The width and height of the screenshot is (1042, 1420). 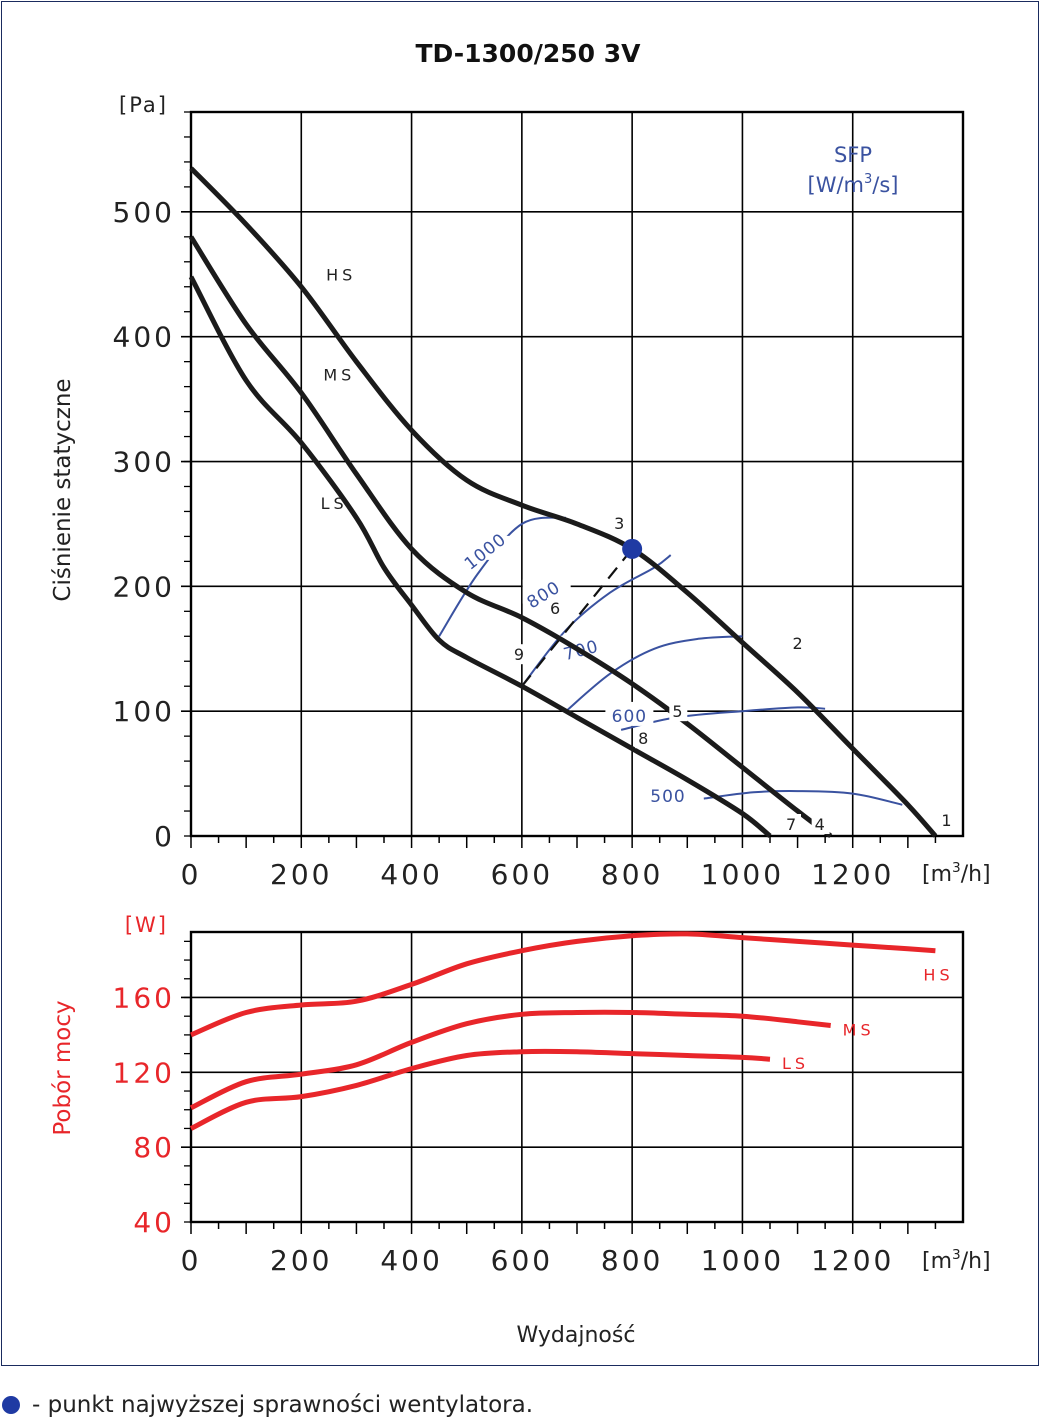 What do you see at coordinates (632, 874) in the screenshot?
I see `pressure-xtick-label: 800` at bounding box center [632, 874].